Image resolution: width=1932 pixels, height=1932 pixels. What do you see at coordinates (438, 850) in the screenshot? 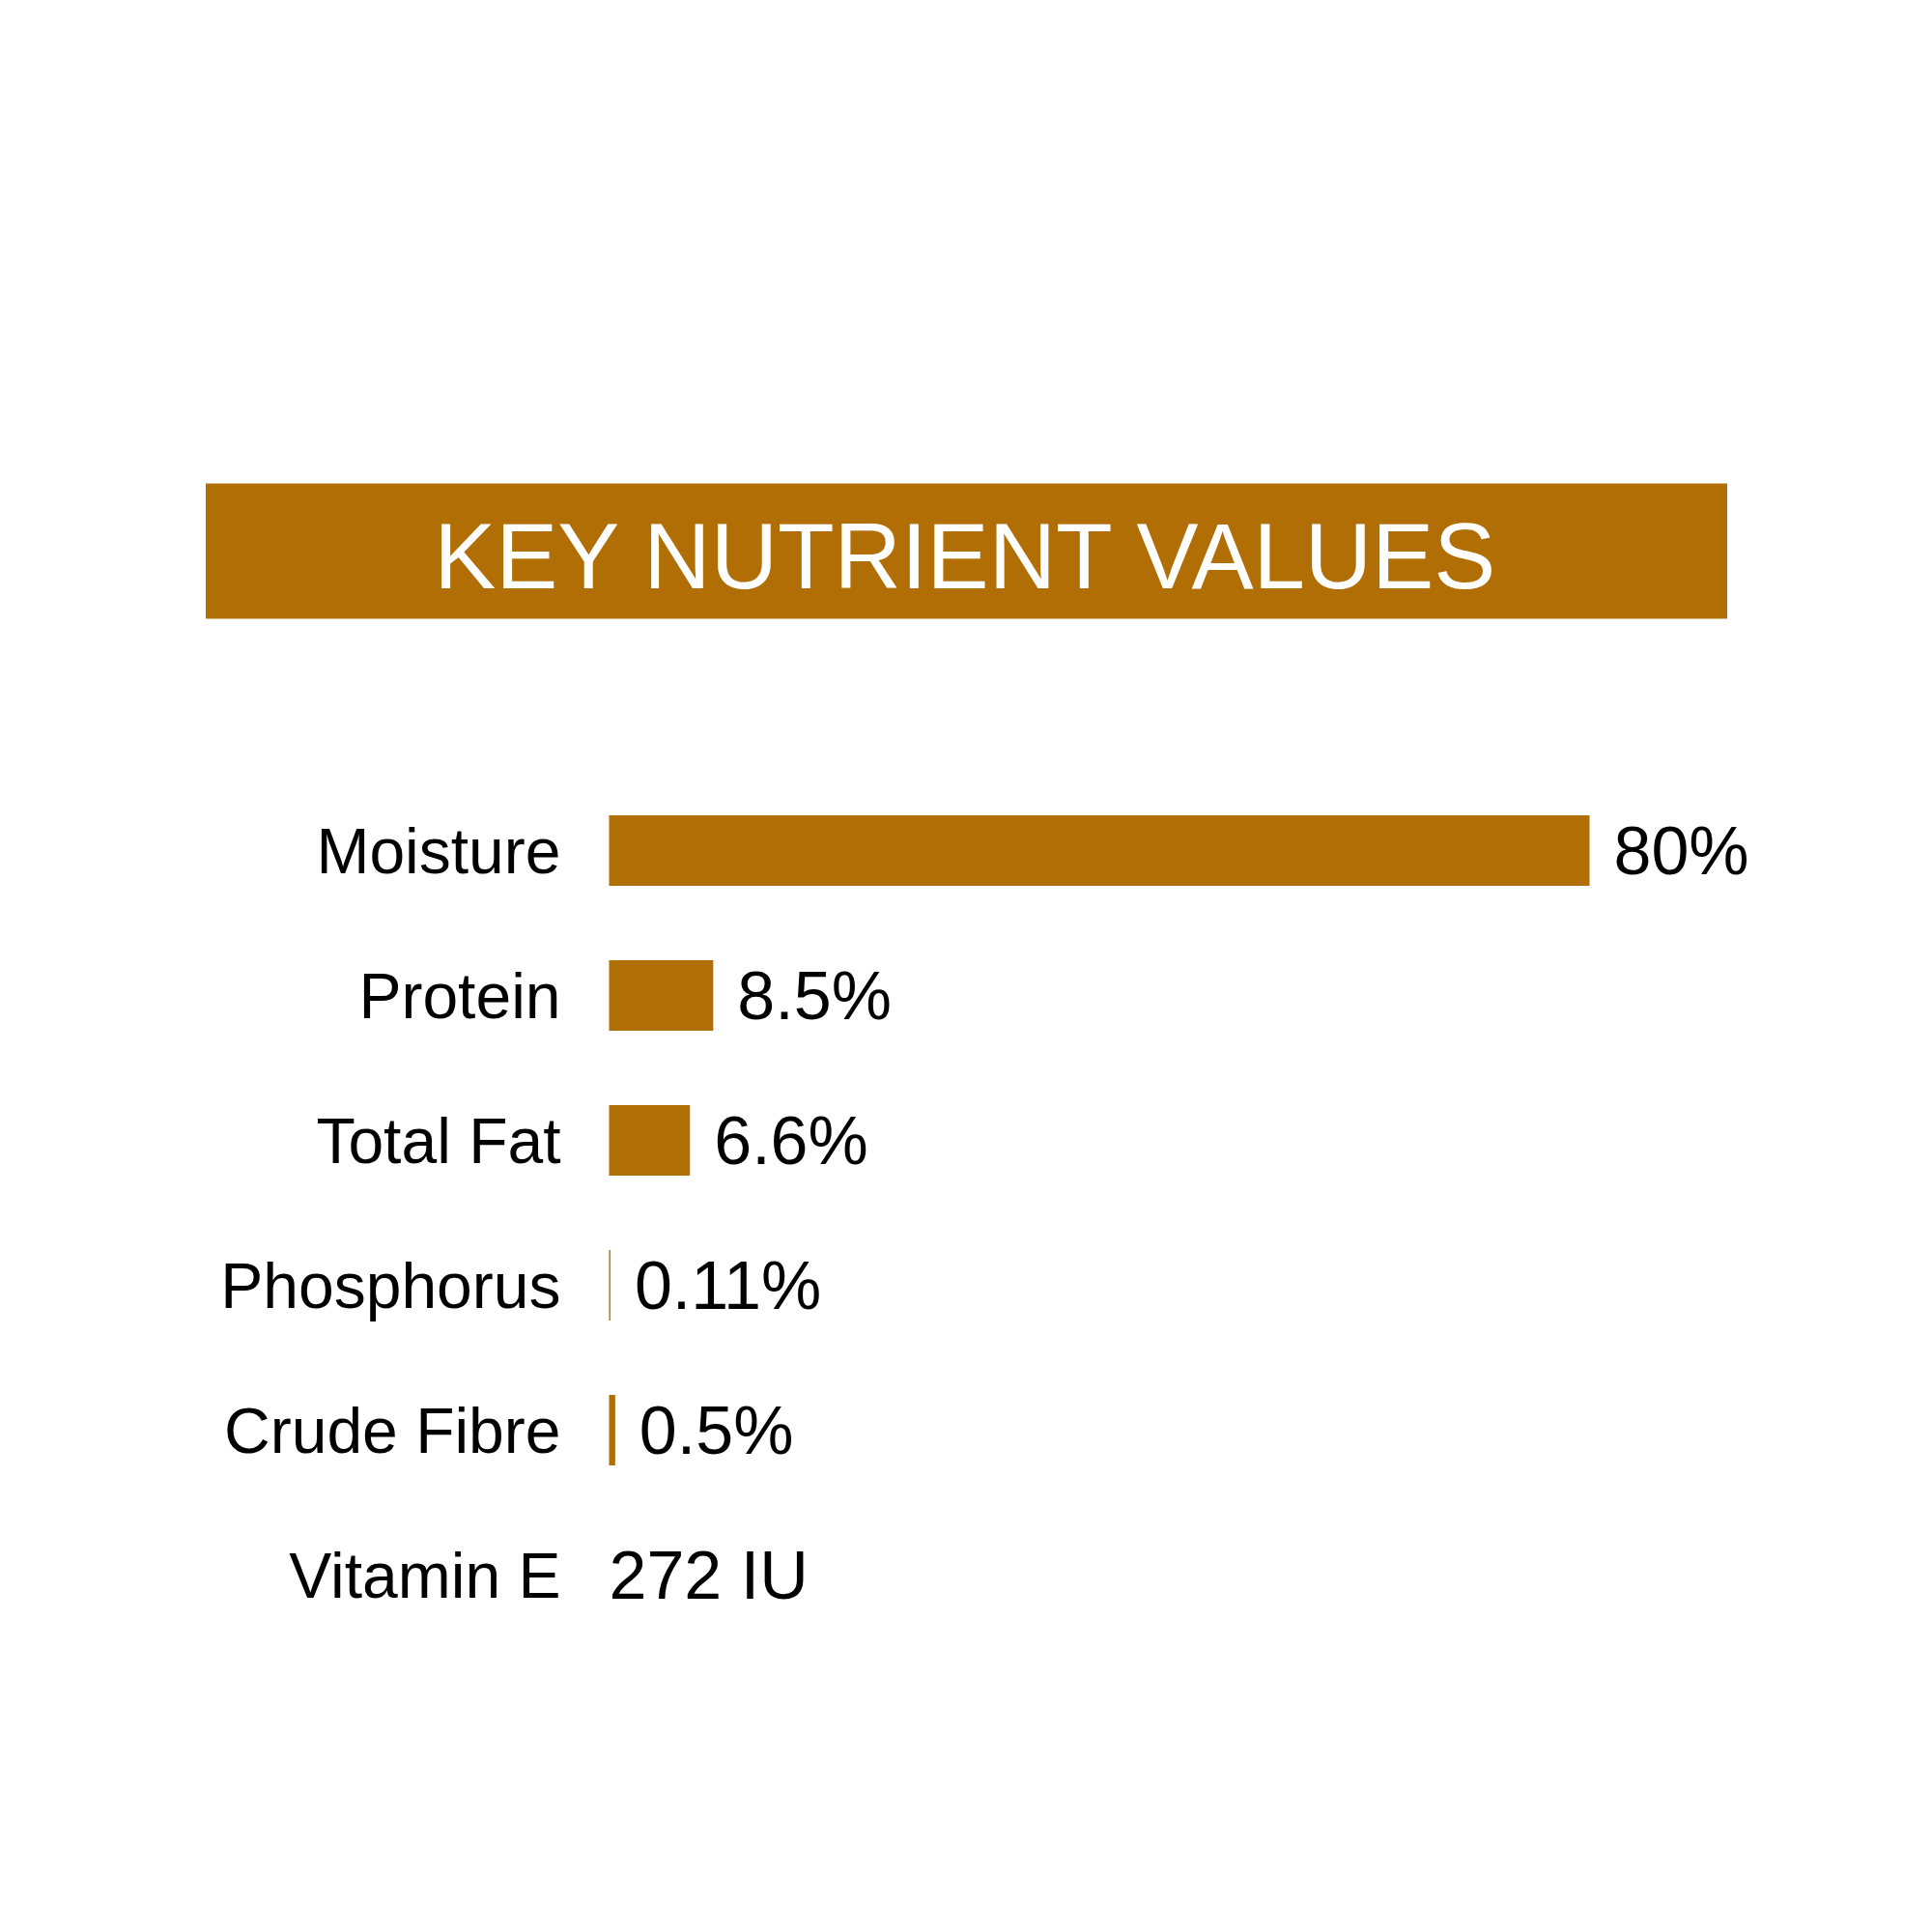
I see `y-tick-label: Moisture` at bounding box center [438, 850].